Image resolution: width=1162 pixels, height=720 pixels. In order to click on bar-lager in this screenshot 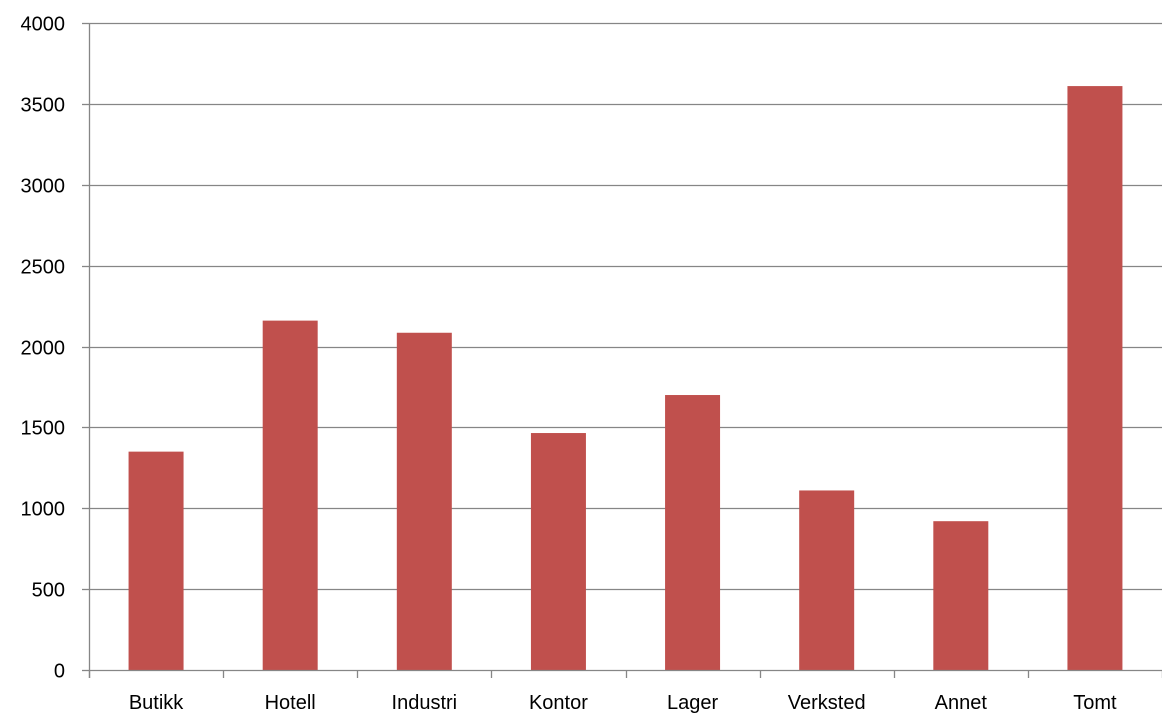, I will do `click(693, 532)`.